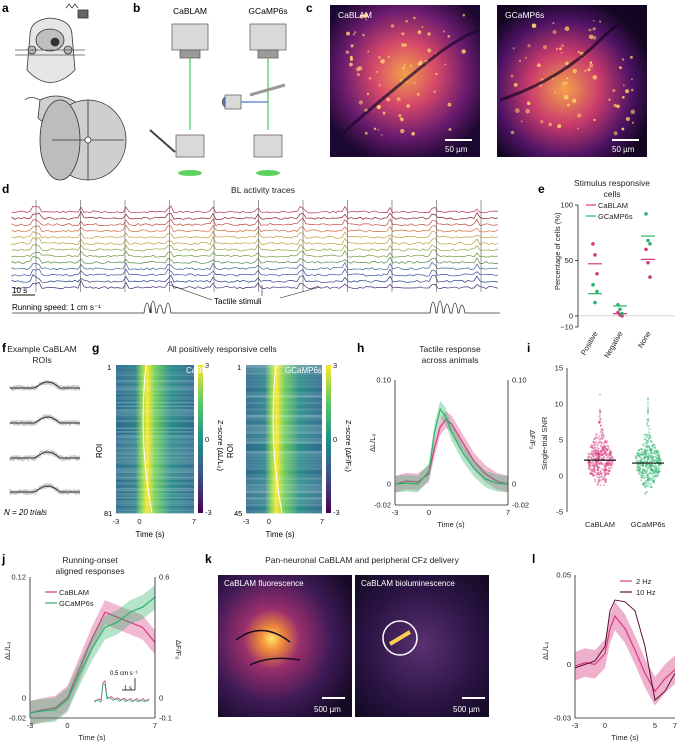  I want to click on x-tick-label: 7, so click(322, 521).